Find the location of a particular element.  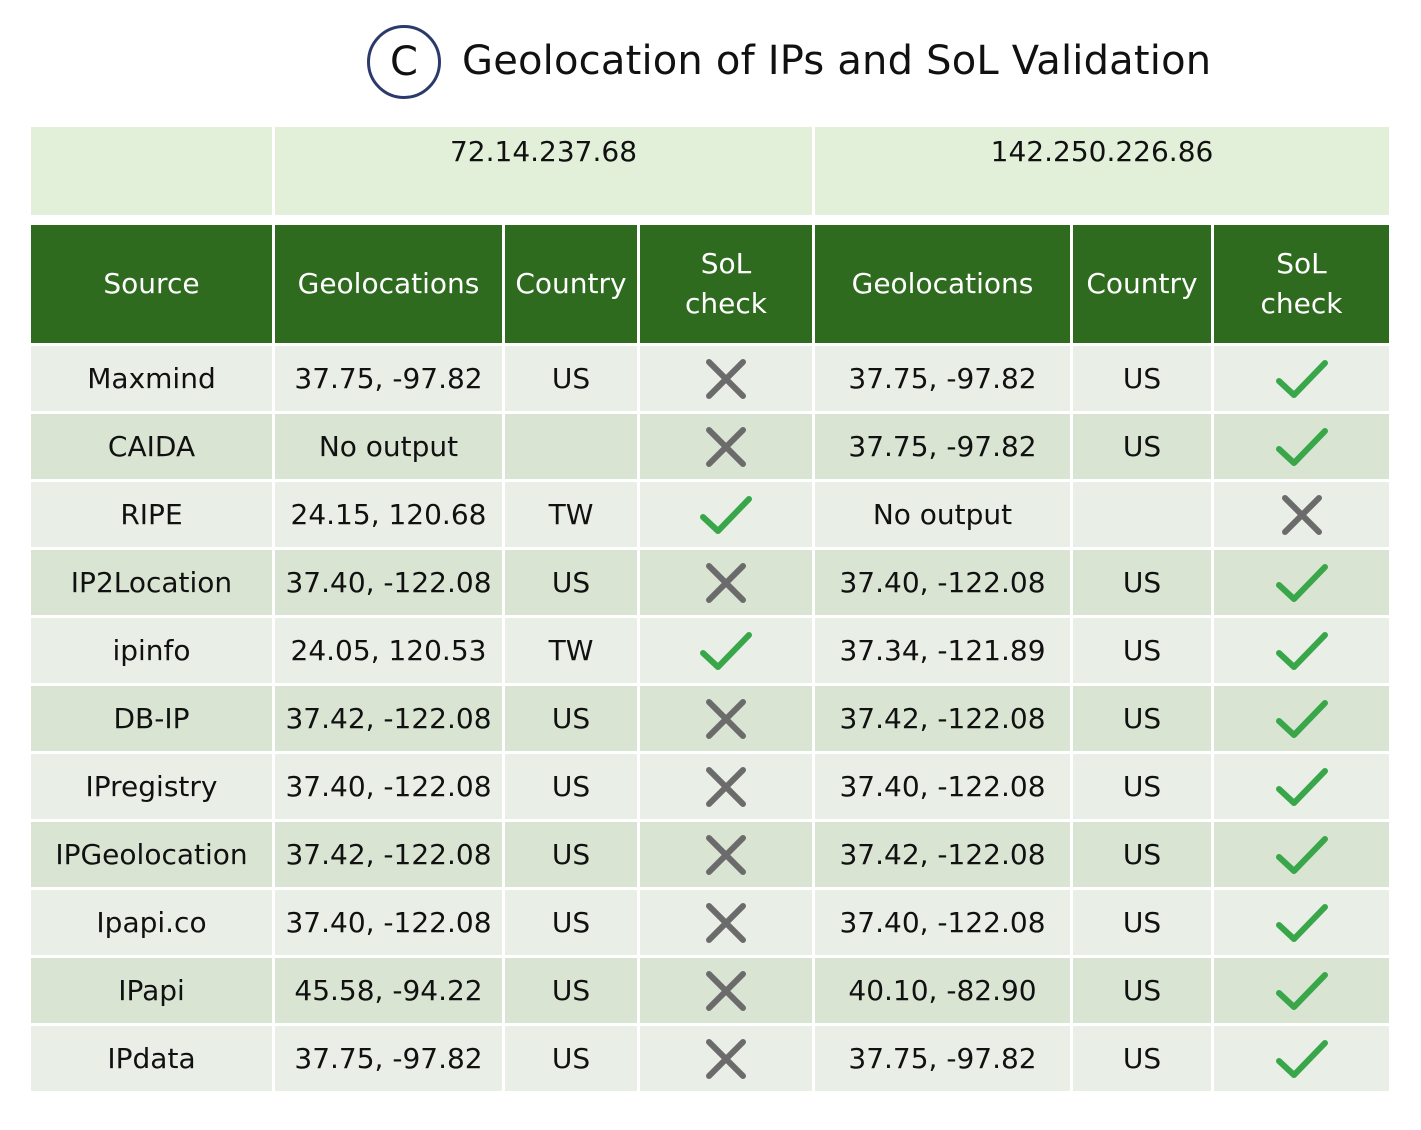

col-source: Source is located at coordinates (151, 284).